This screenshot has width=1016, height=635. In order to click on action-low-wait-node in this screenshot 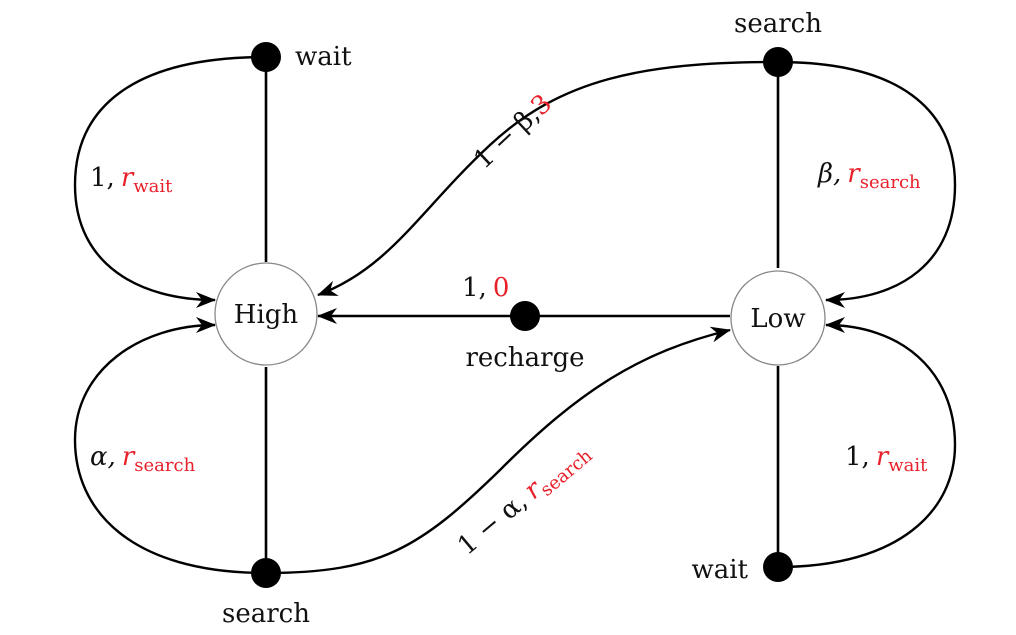, I will do `click(778, 567)`.